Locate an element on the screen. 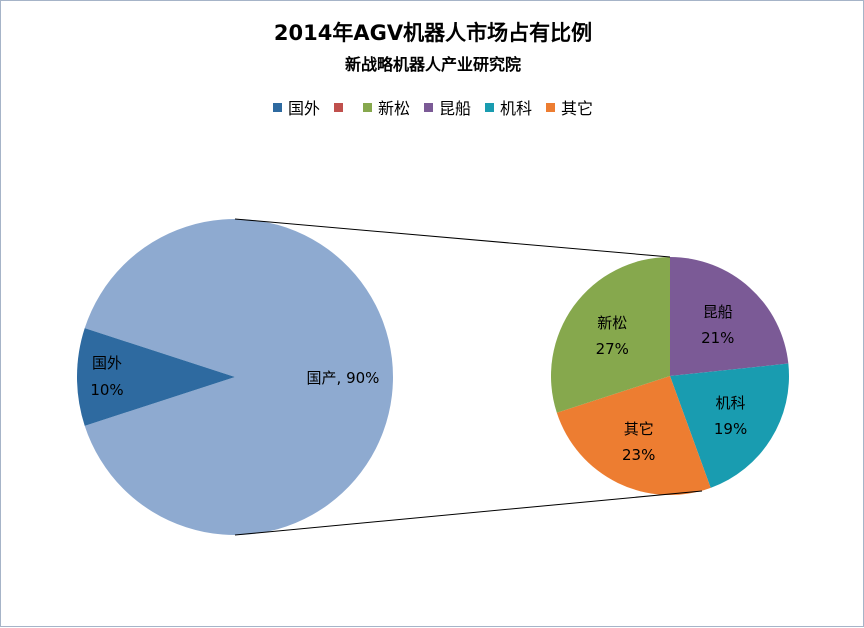 The height and width of the screenshot is (628, 864). legend-item: 其它 is located at coordinates (569, 107).